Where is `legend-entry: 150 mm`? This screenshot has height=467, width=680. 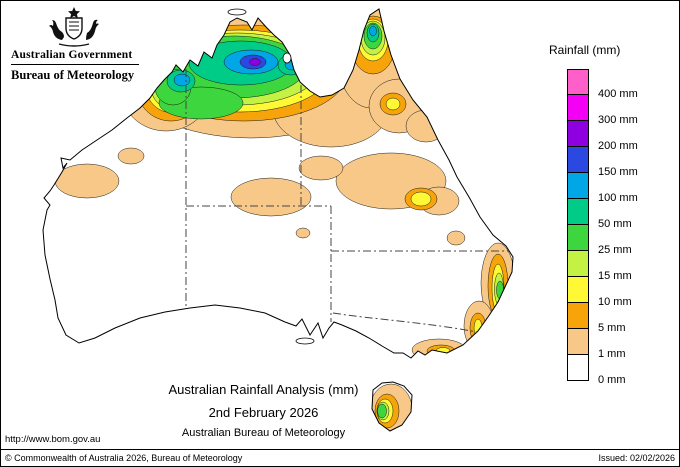
legend-entry: 150 mm is located at coordinates (614, 162).